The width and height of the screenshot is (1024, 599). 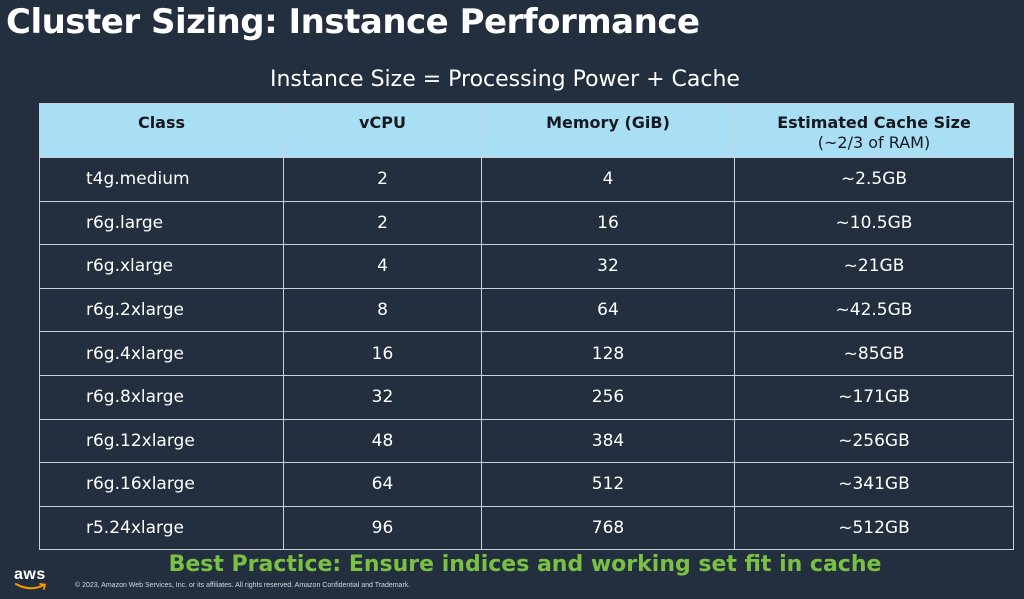 I want to click on table-row: r6g.xlarge 4 32 ~21GB, so click(x=526, y=266).